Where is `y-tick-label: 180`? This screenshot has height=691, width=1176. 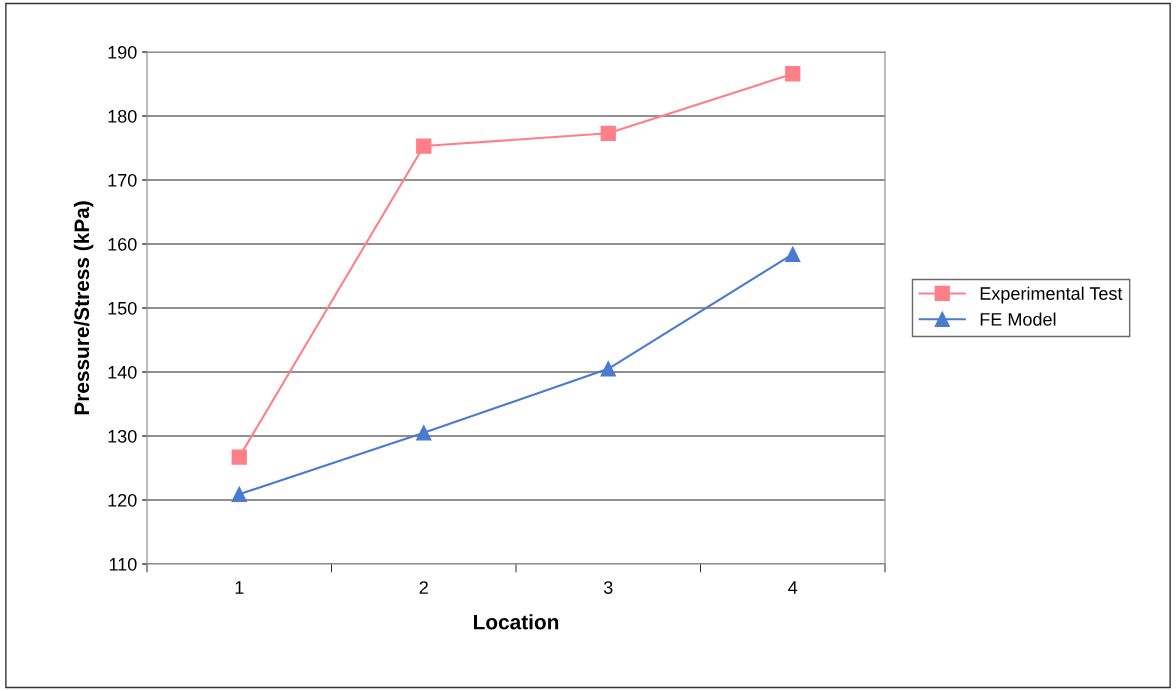 y-tick-label: 180 is located at coordinates (122, 116).